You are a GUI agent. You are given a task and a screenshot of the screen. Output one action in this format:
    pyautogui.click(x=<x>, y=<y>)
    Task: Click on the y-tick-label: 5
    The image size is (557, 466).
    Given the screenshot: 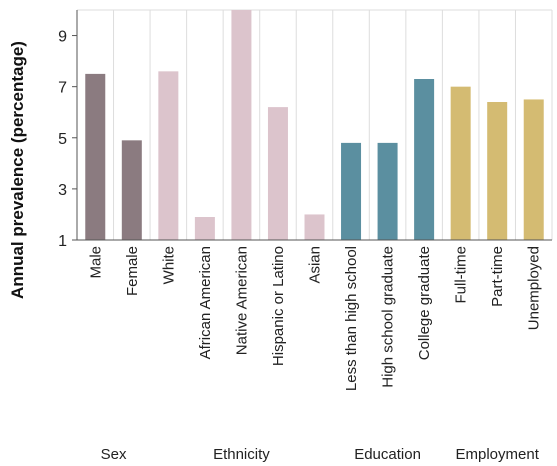 What is the action you would take?
    pyautogui.click(x=62, y=139)
    